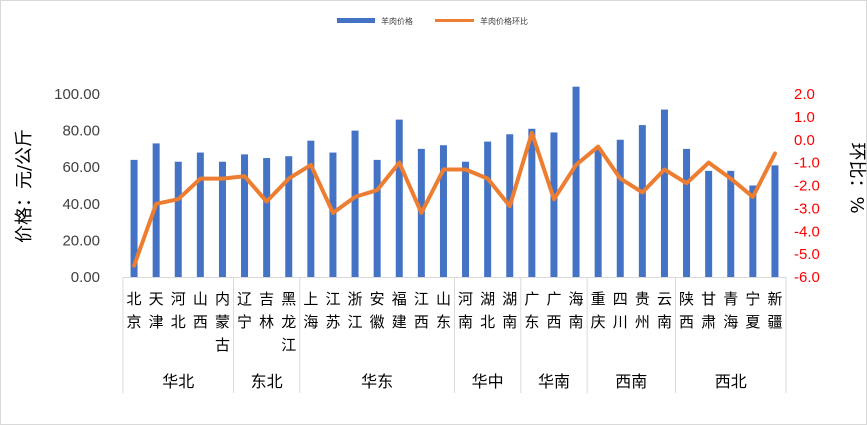 The image size is (867, 425). I want to click on category-label: 湖南, so click(509, 310).